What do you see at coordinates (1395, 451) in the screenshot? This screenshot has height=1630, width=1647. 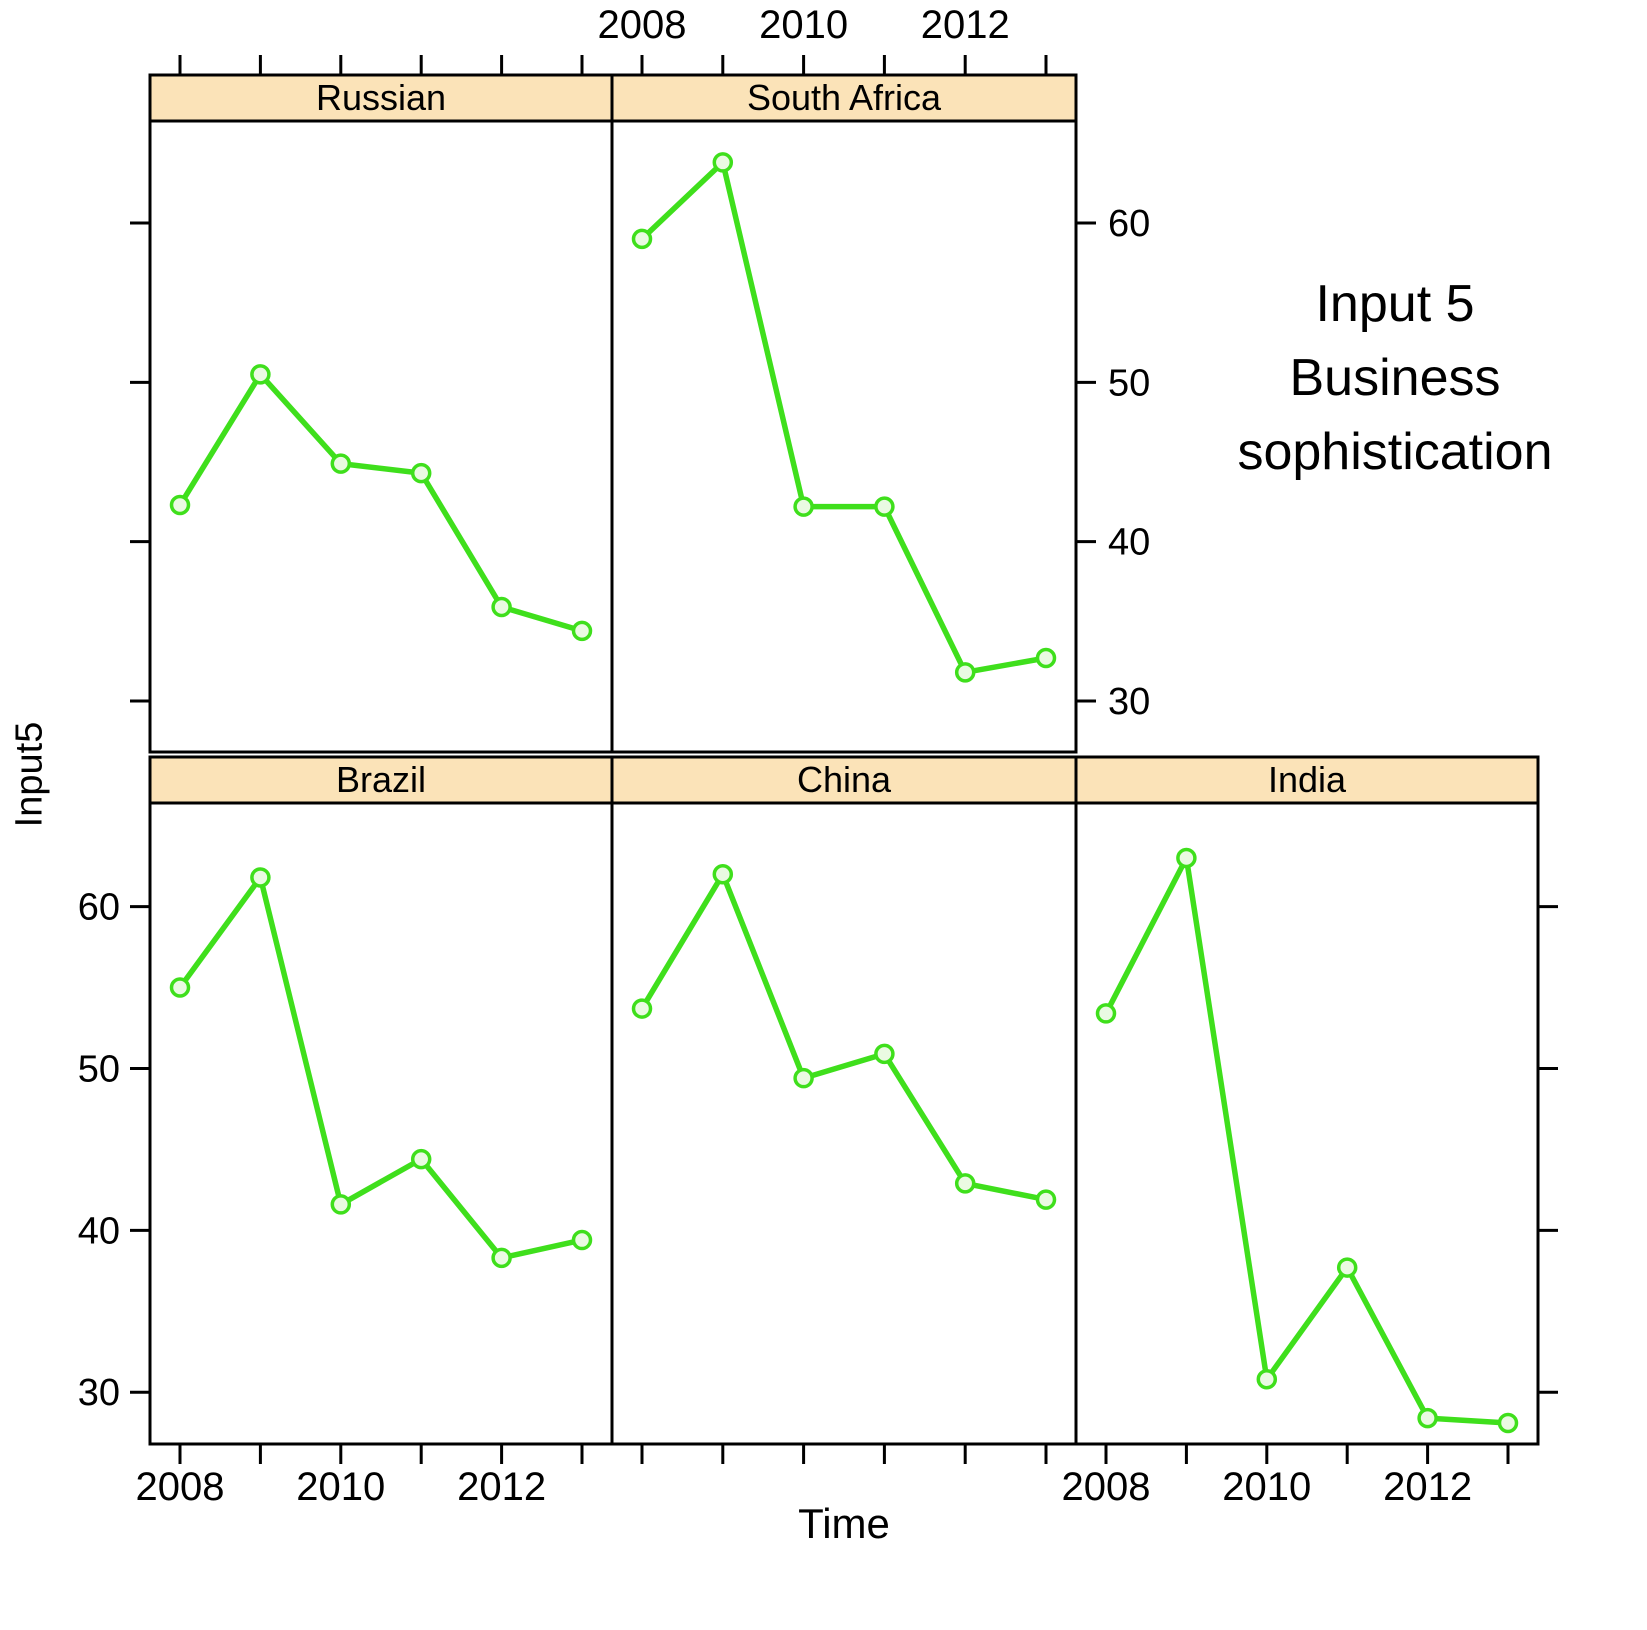 I see `chart-title-line3: sophistication` at bounding box center [1395, 451].